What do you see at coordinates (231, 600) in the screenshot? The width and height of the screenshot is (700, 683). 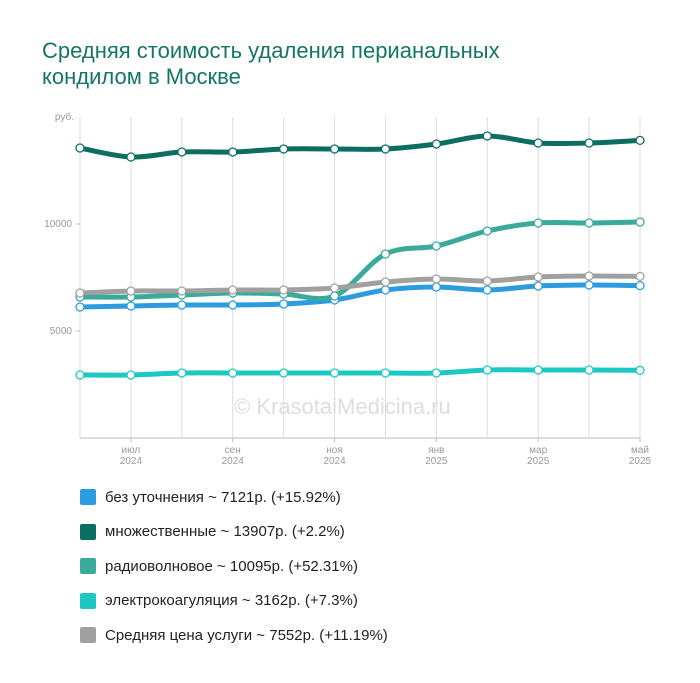 I see `legend-label: электрокоагуляция ~ 3162р. (+7.3%)` at bounding box center [231, 600].